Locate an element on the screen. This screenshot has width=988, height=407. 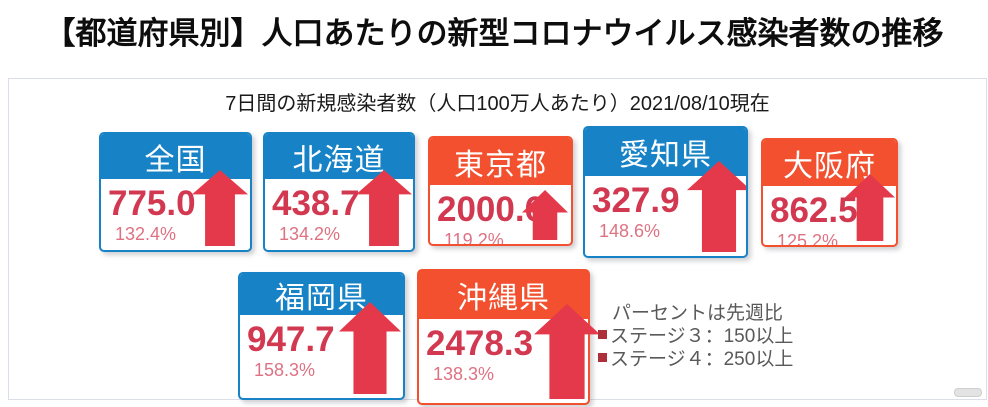
infection-rate-value: 2478.3 is located at coordinates (480, 343).